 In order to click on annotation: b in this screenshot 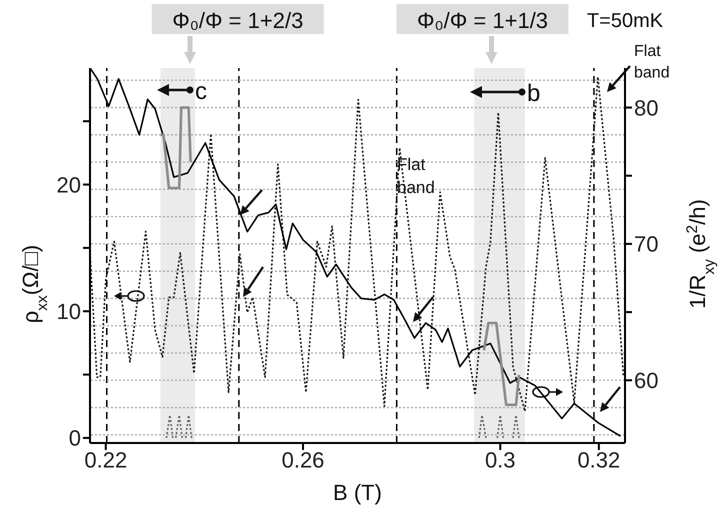, I will do `click(533, 93)`.